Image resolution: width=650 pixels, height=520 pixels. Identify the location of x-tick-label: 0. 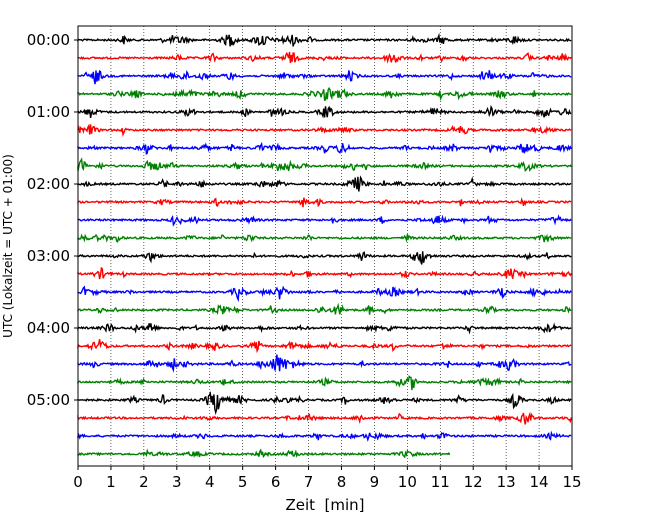
(78, 482).